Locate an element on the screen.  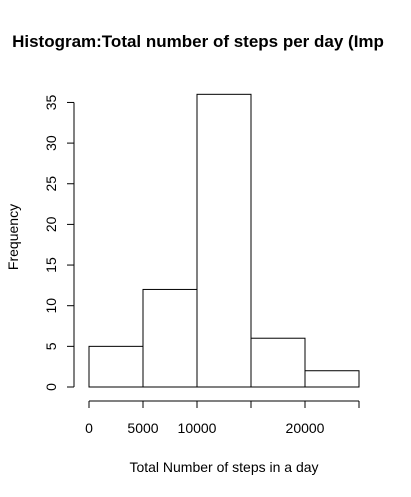
x-tick-label: 5000 is located at coordinates (142, 428).